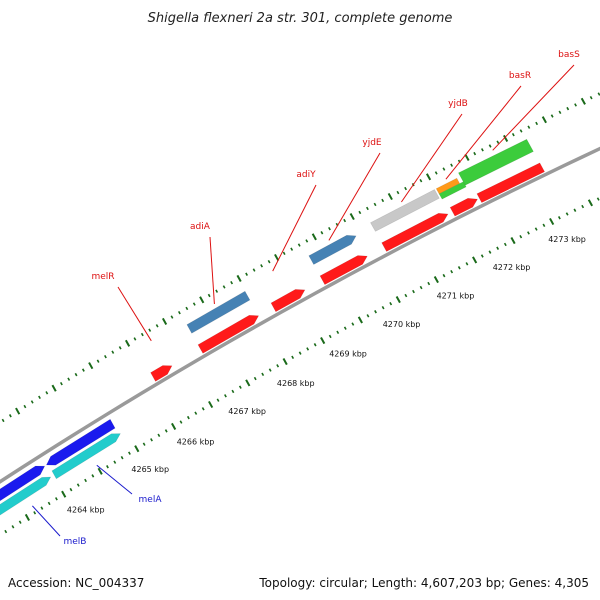  I want to click on gene-feature-basR, so click(448, 186).